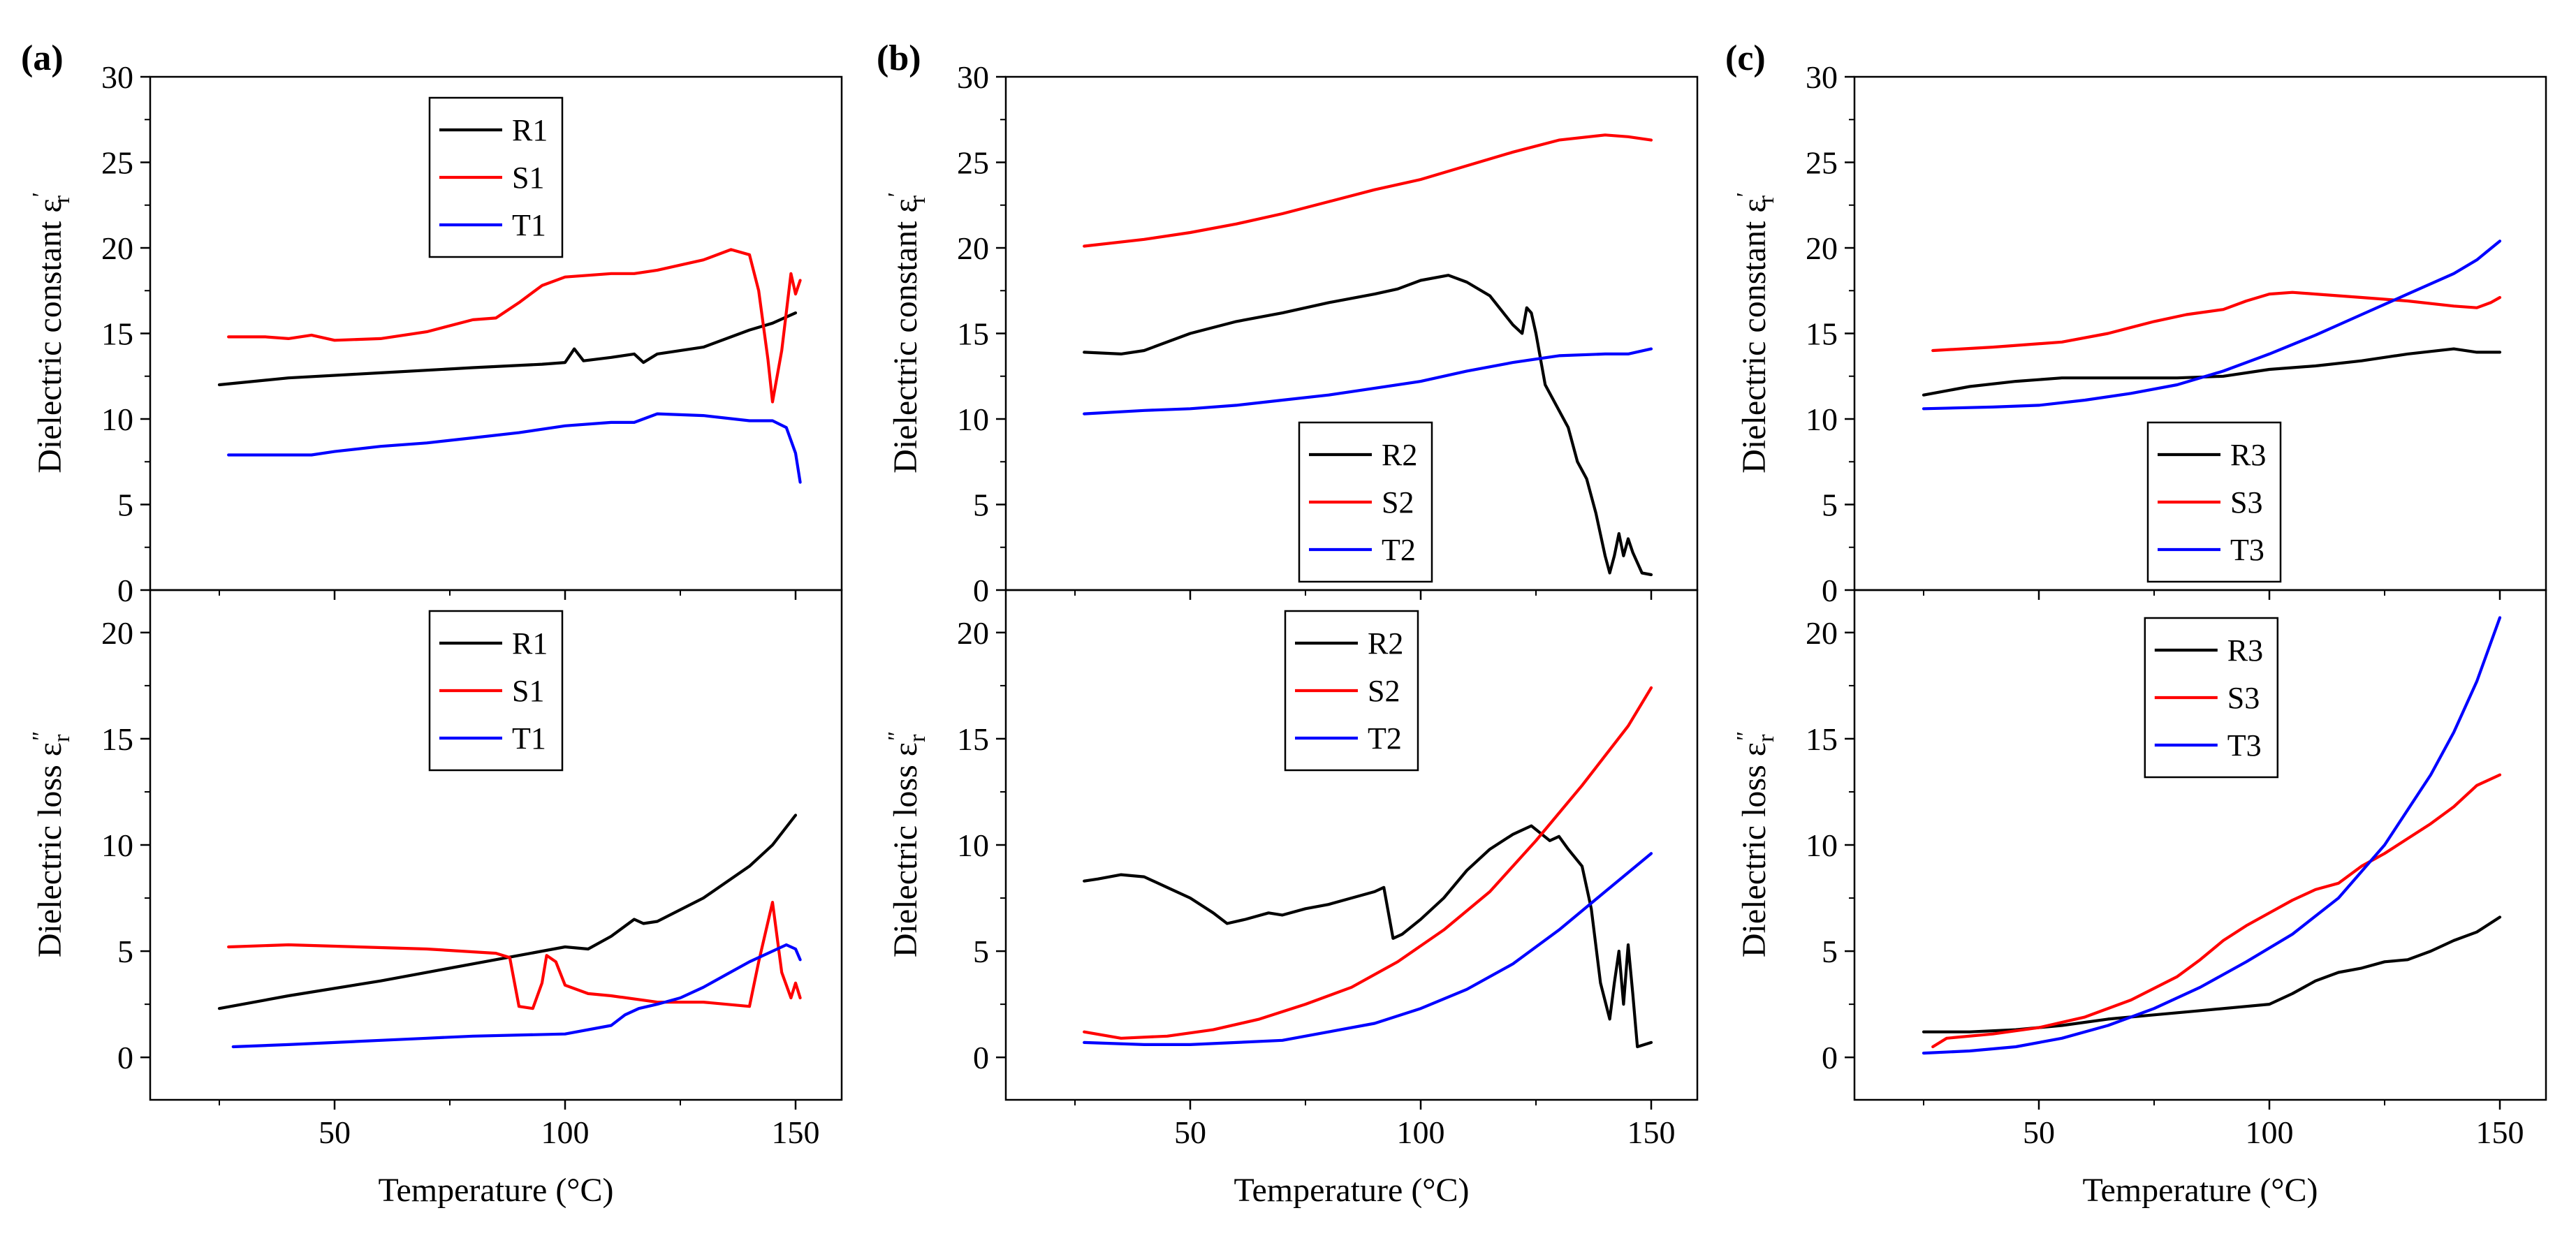 The height and width of the screenshot is (1236, 2576). Describe the element at coordinates (1822, 845) in the screenshot. I see `panel-c-bottom-ytick-label: 10` at that location.